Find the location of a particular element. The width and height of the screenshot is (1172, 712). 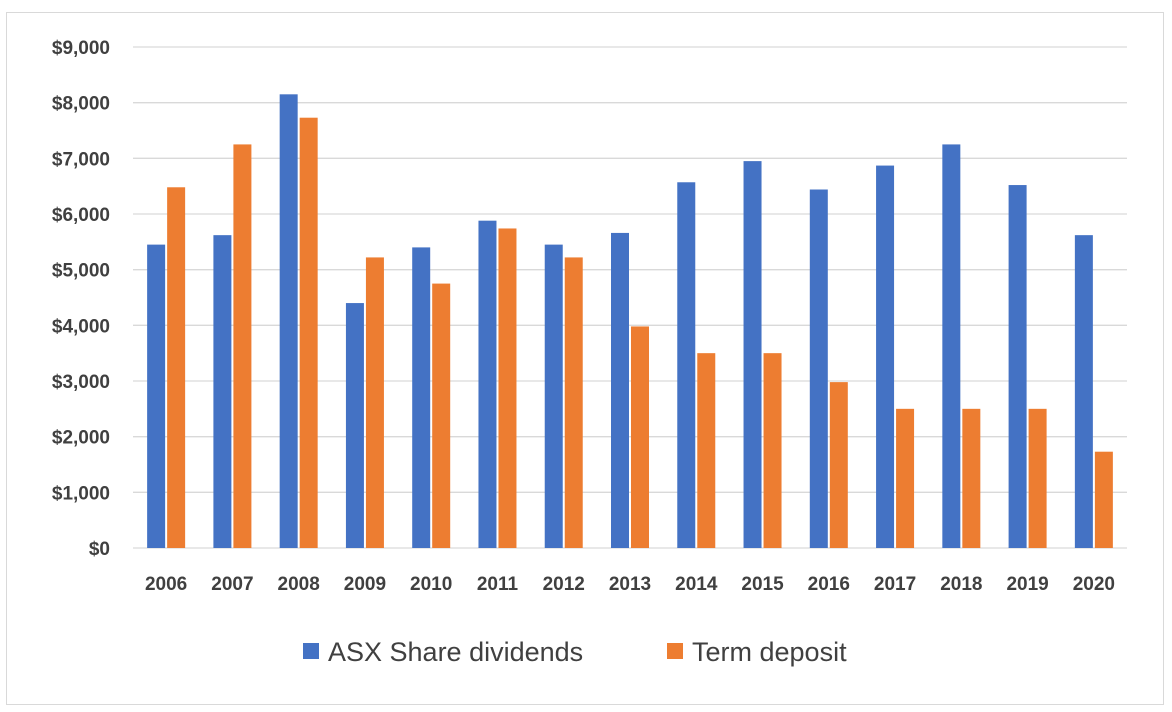

bar-term-deposit-2017 is located at coordinates (905, 478).